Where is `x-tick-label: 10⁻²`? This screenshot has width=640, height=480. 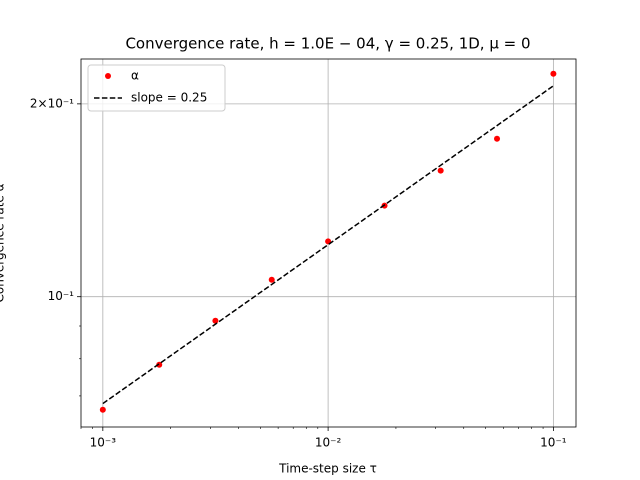
x-tick-label: 10⁻² is located at coordinates (328, 443).